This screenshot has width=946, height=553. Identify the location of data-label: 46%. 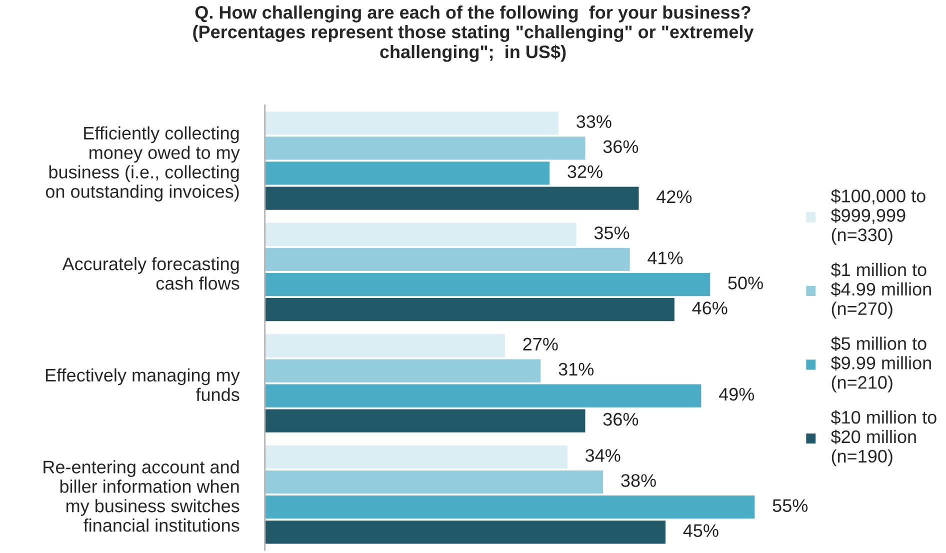
(710, 308).